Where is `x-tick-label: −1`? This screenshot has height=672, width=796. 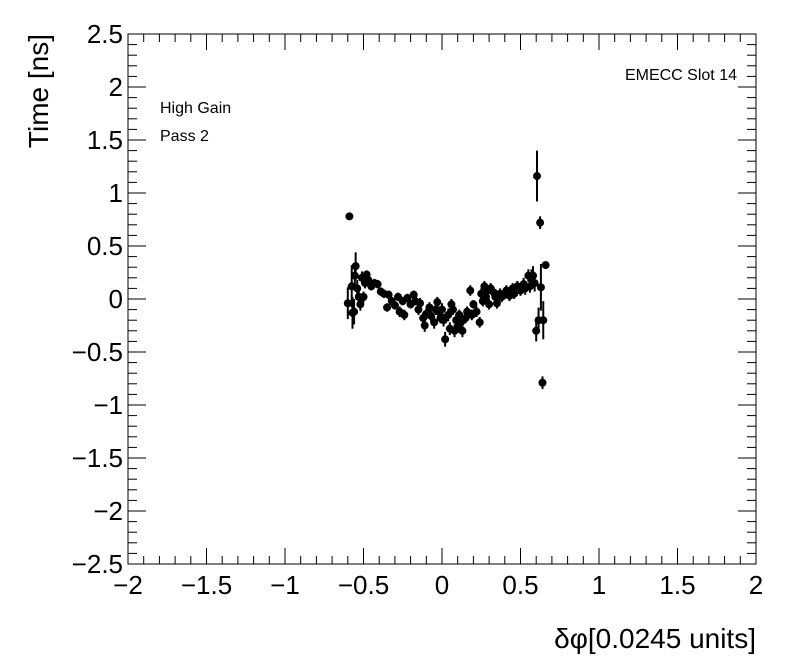
x-tick-label: −1 is located at coordinates (285, 585).